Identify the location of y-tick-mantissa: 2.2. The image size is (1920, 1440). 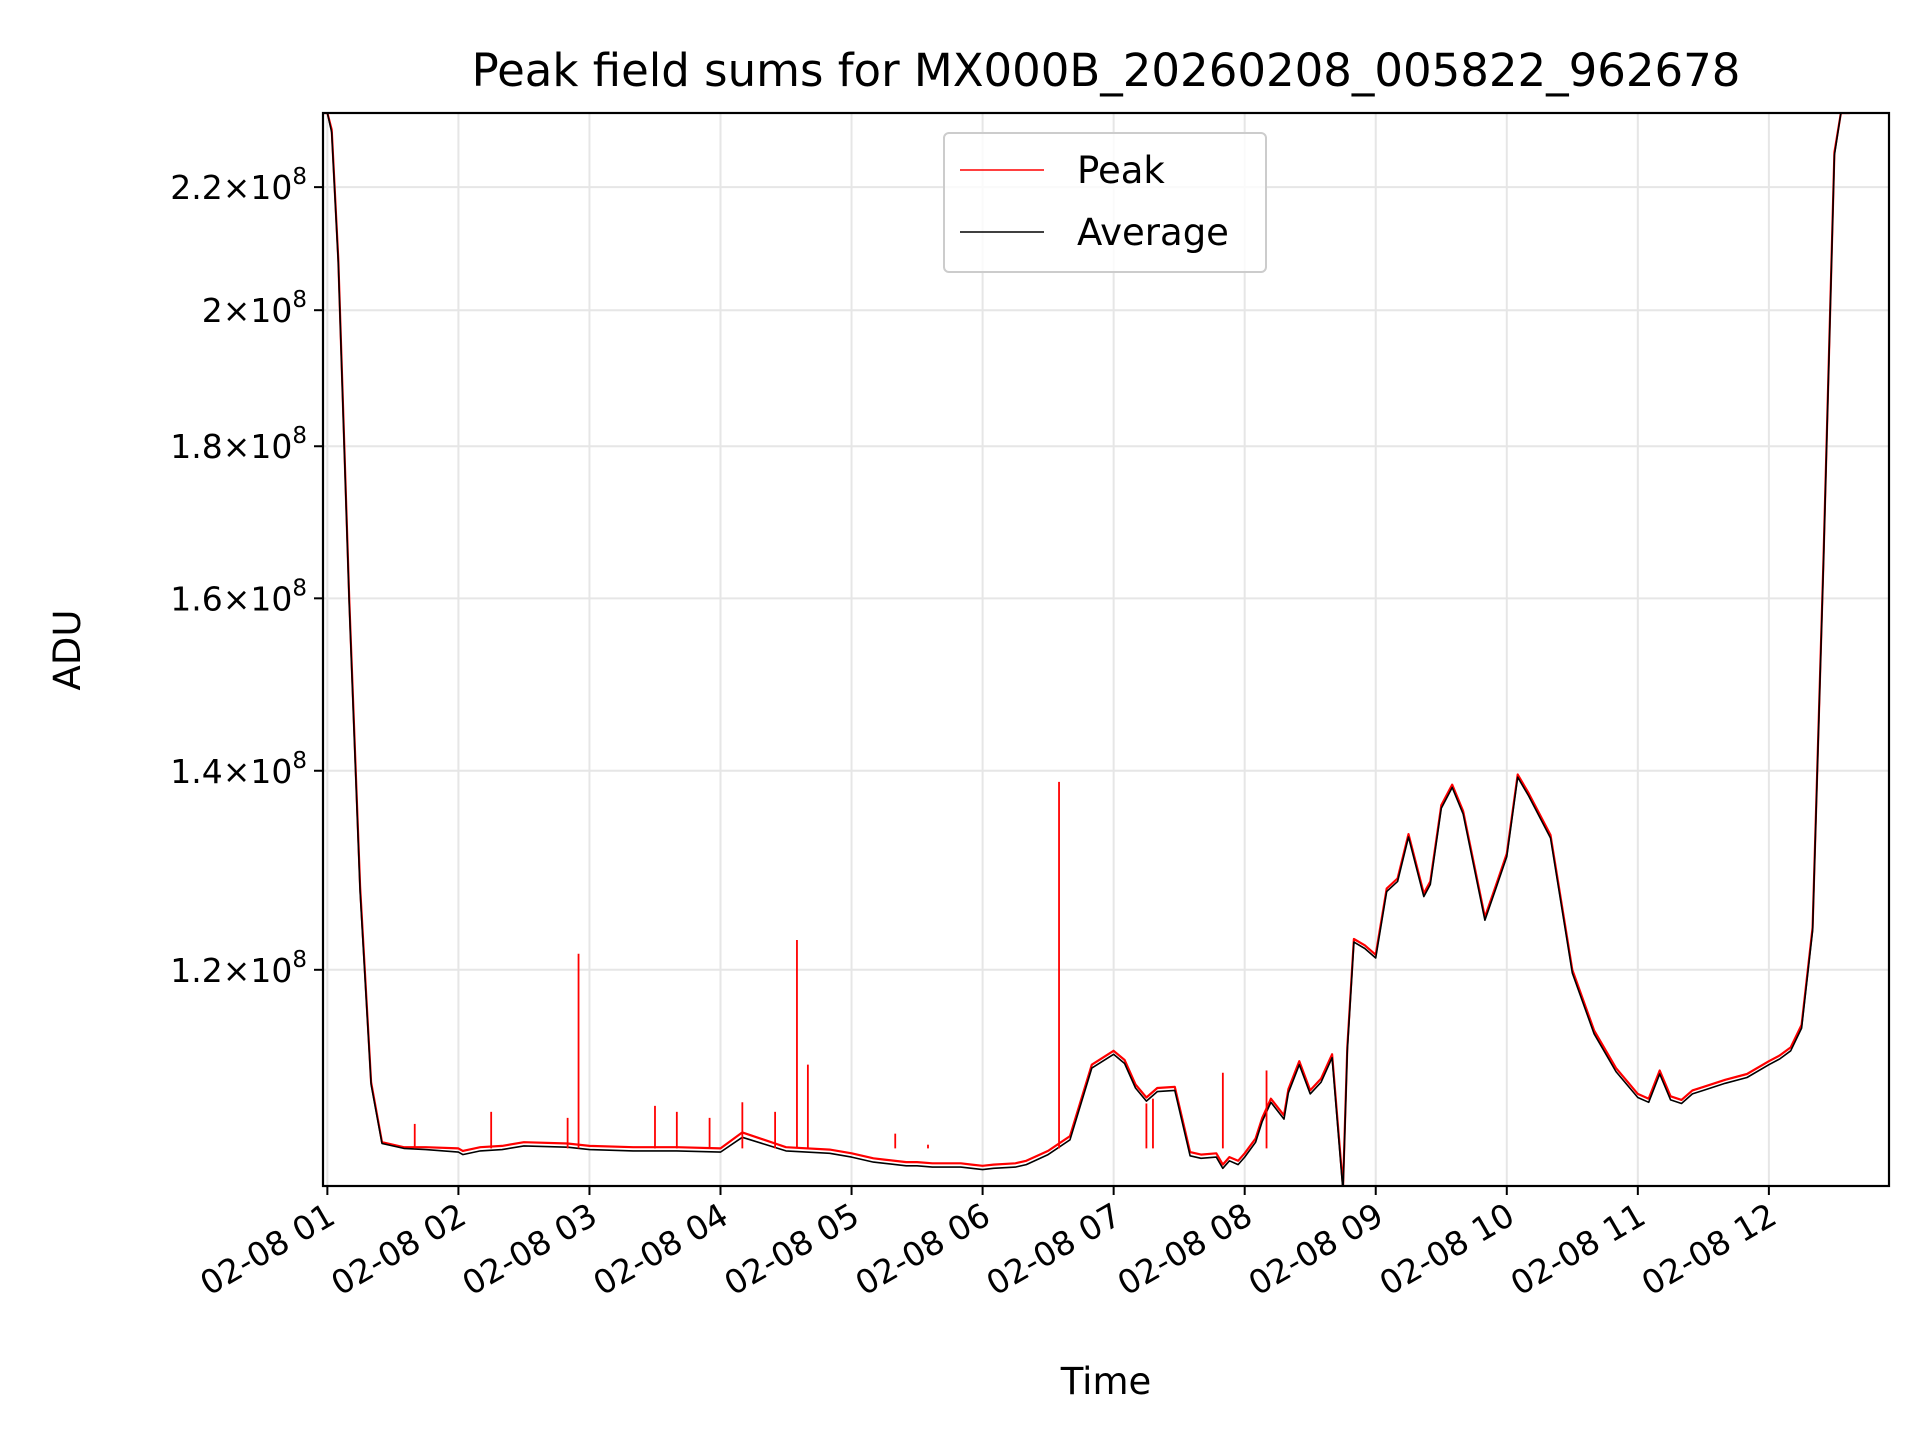
(196, 187).